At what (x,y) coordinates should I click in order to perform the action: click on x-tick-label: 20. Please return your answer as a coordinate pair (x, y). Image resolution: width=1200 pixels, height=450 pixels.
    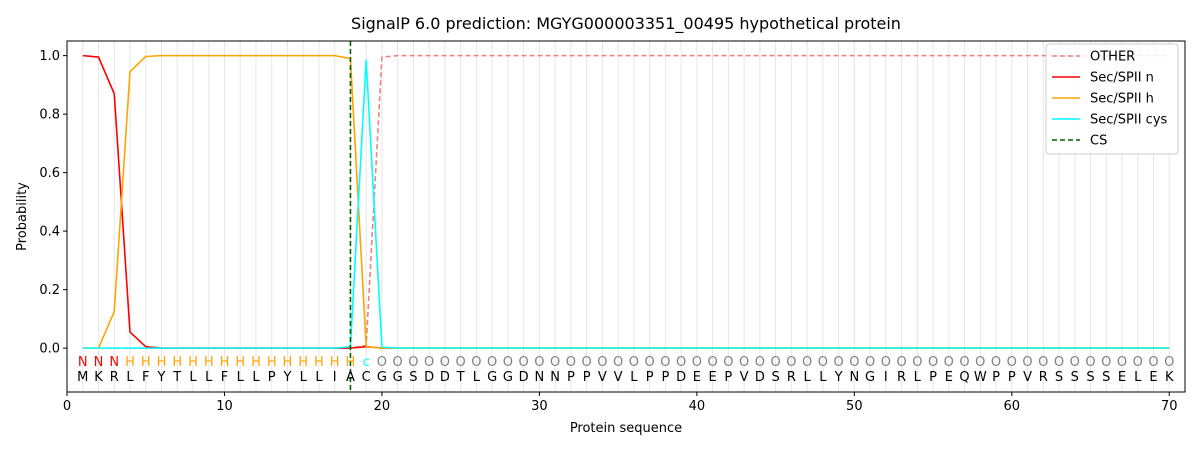
    Looking at the image, I should click on (382, 406).